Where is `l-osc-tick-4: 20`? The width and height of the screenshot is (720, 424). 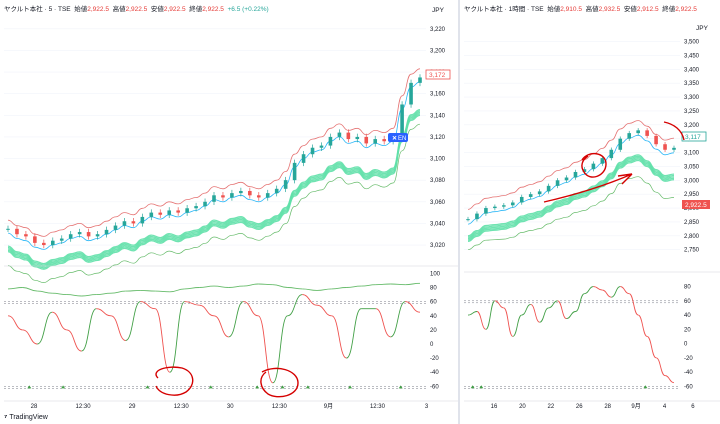 l-osc-tick-4: 20 is located at coordinates (433, 331).